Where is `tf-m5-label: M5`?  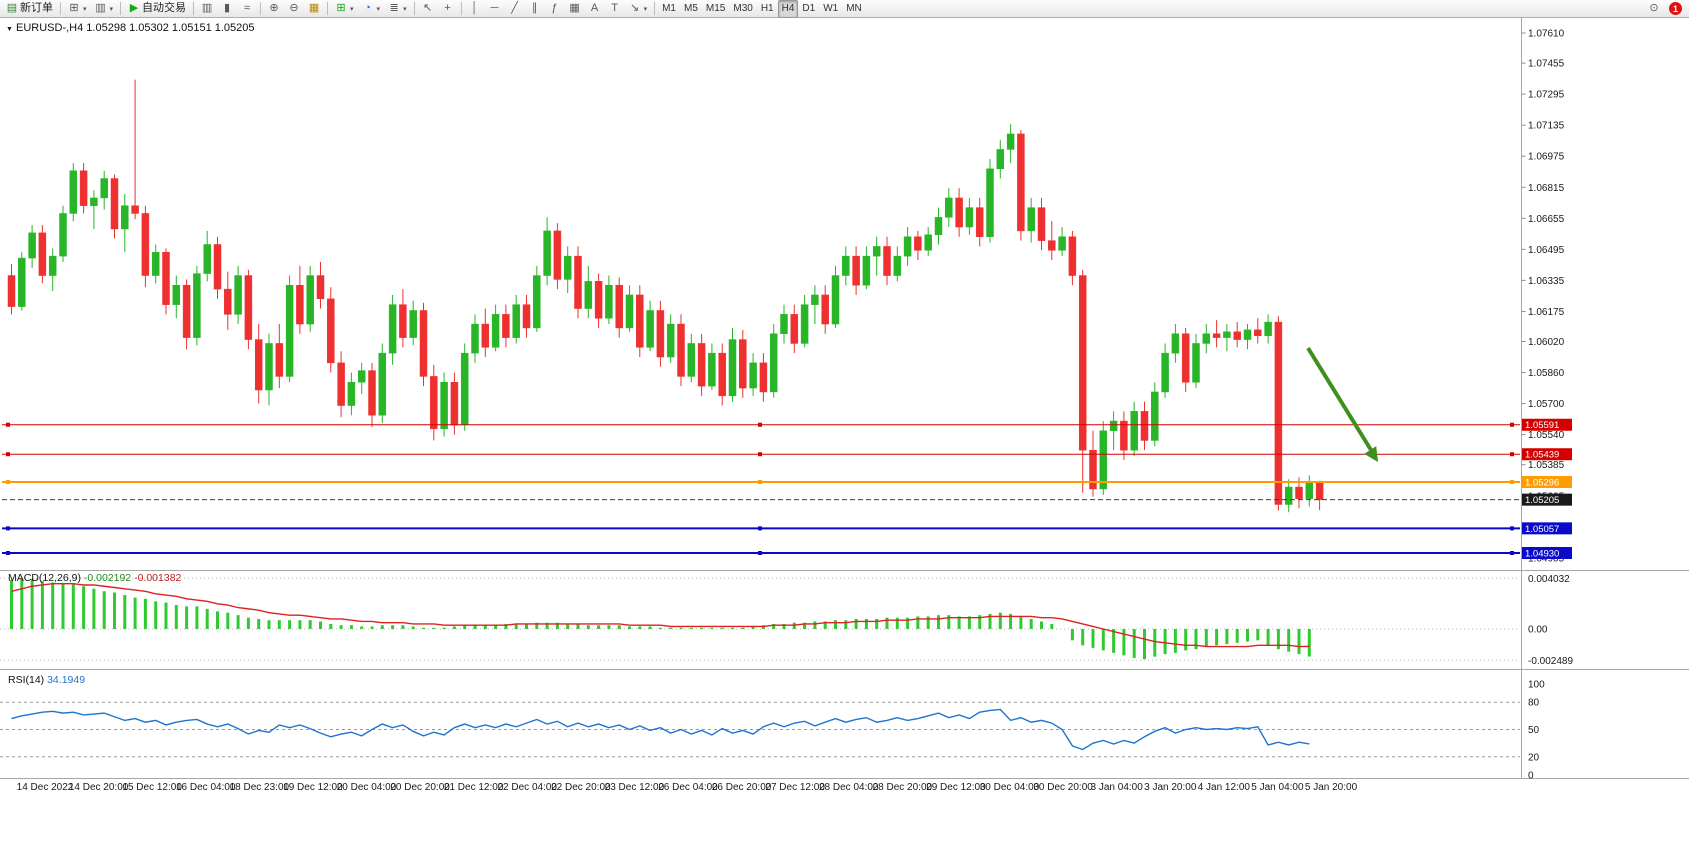 tf-m5-label: M5 is located at coordinates (691, 8).